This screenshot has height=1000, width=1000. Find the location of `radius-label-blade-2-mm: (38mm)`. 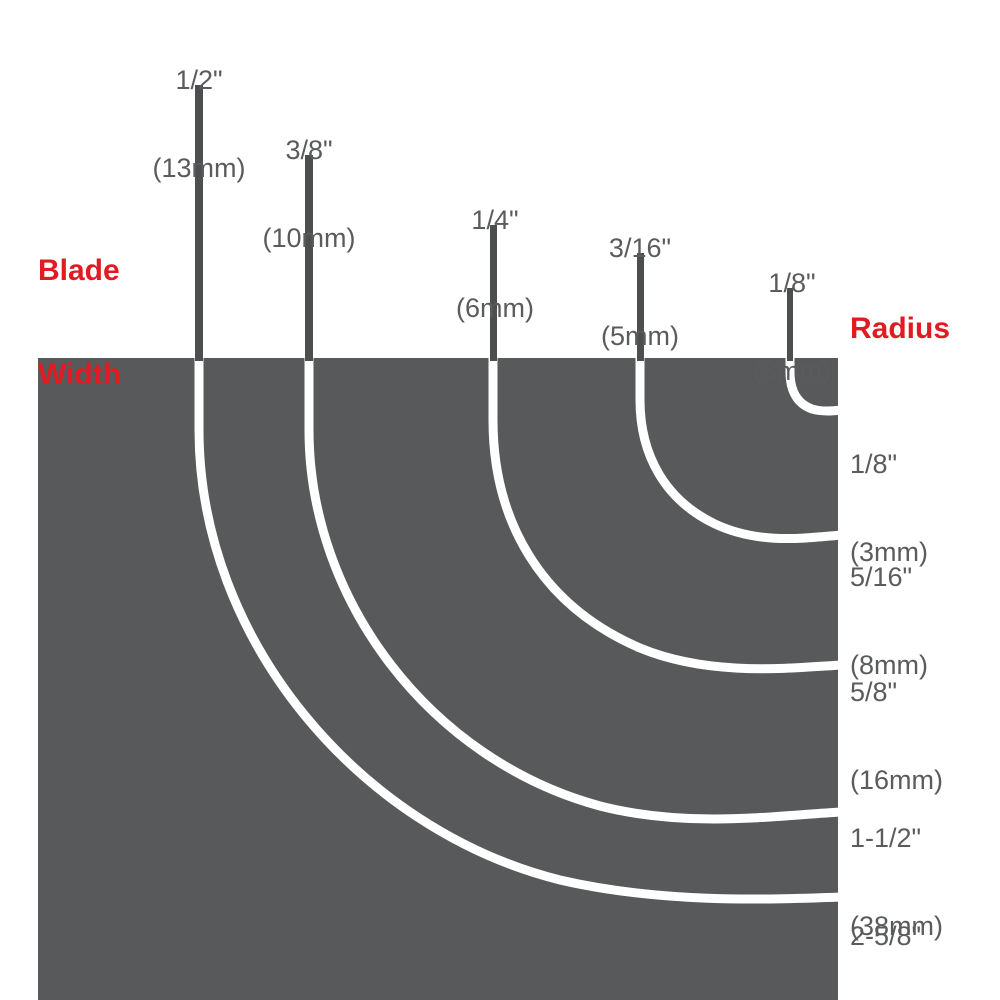

radius-label-blade-2-mm: (38mm) is located at coordinates (896, 925).